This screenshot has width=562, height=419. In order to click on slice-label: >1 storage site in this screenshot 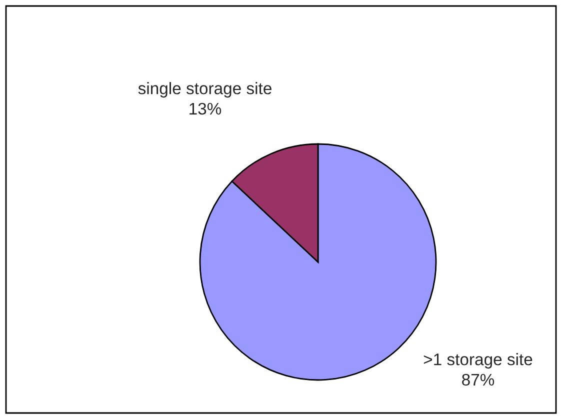, I will do `click(478, 361)`.